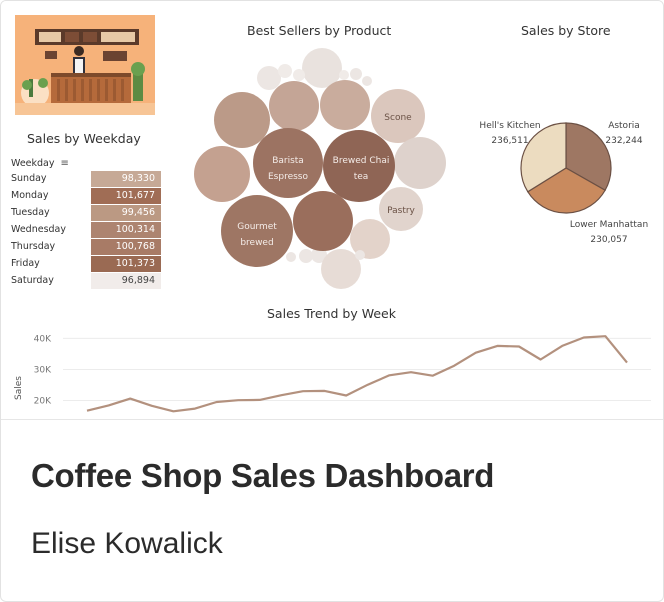  What do you see at coordinates (361, 161) in the screenshot?
I see `product-label-brewed-chai-1: Brewed Chai` at bounding box center [361, 161].